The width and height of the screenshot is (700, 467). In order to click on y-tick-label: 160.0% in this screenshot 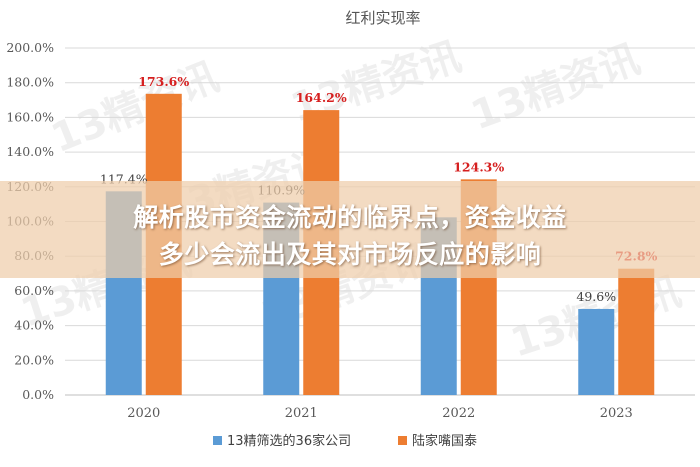, I will do `click(30, 116)`.